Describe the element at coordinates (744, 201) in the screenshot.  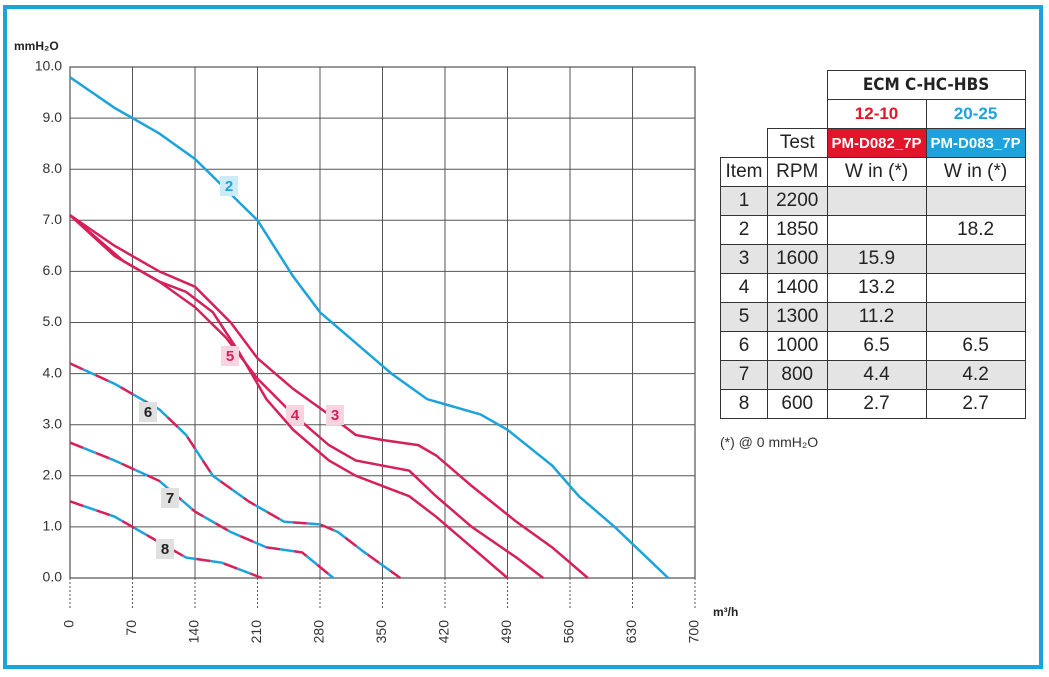
I see `table-cell: 1` at that location.